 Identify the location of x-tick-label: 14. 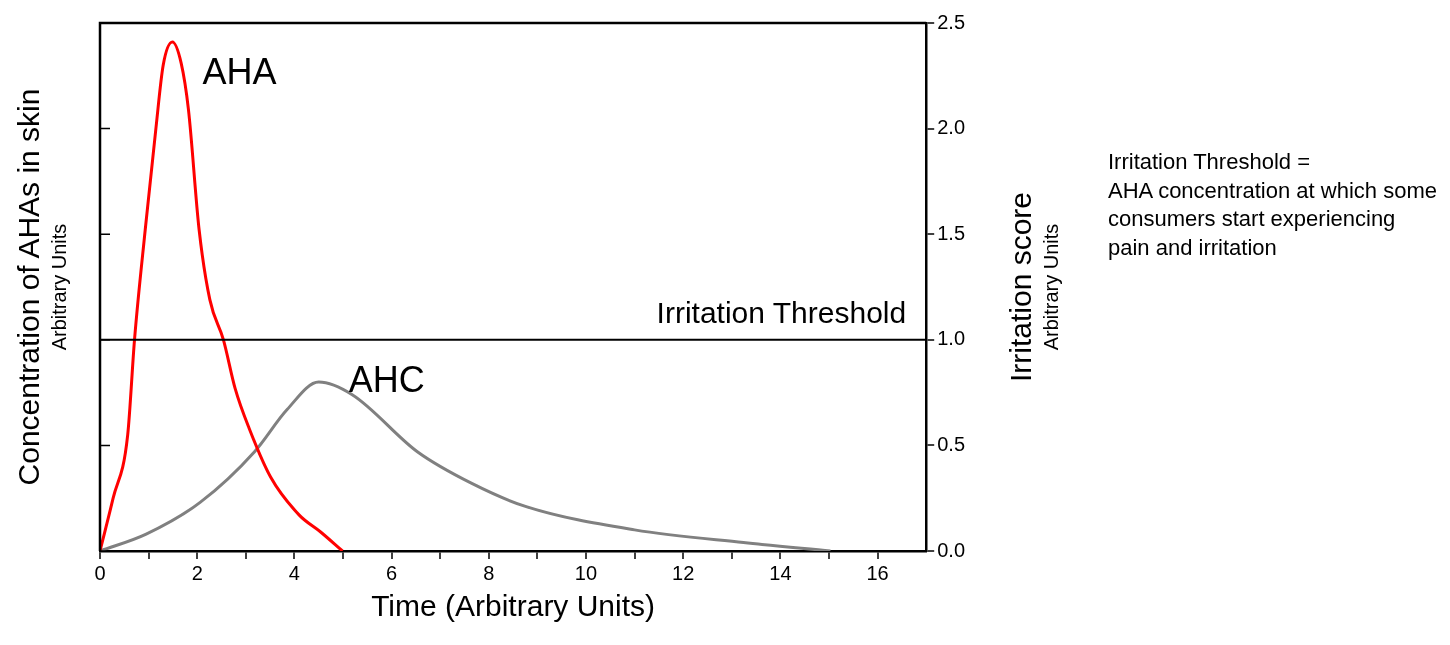
(780, 572).